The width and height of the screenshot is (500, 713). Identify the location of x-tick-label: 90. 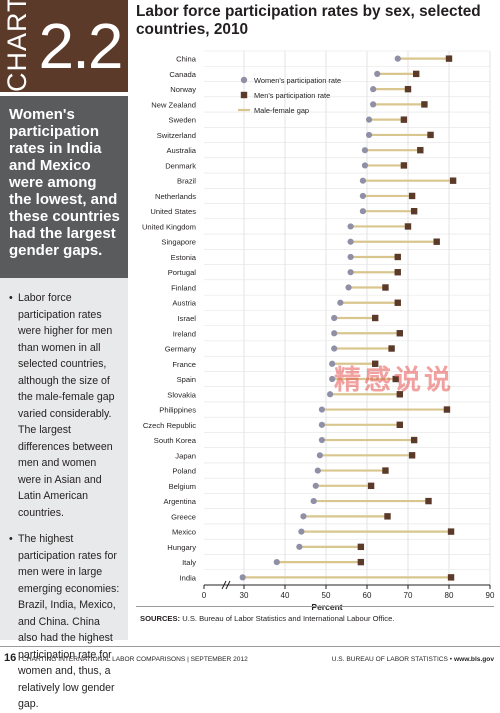
(490, 595).